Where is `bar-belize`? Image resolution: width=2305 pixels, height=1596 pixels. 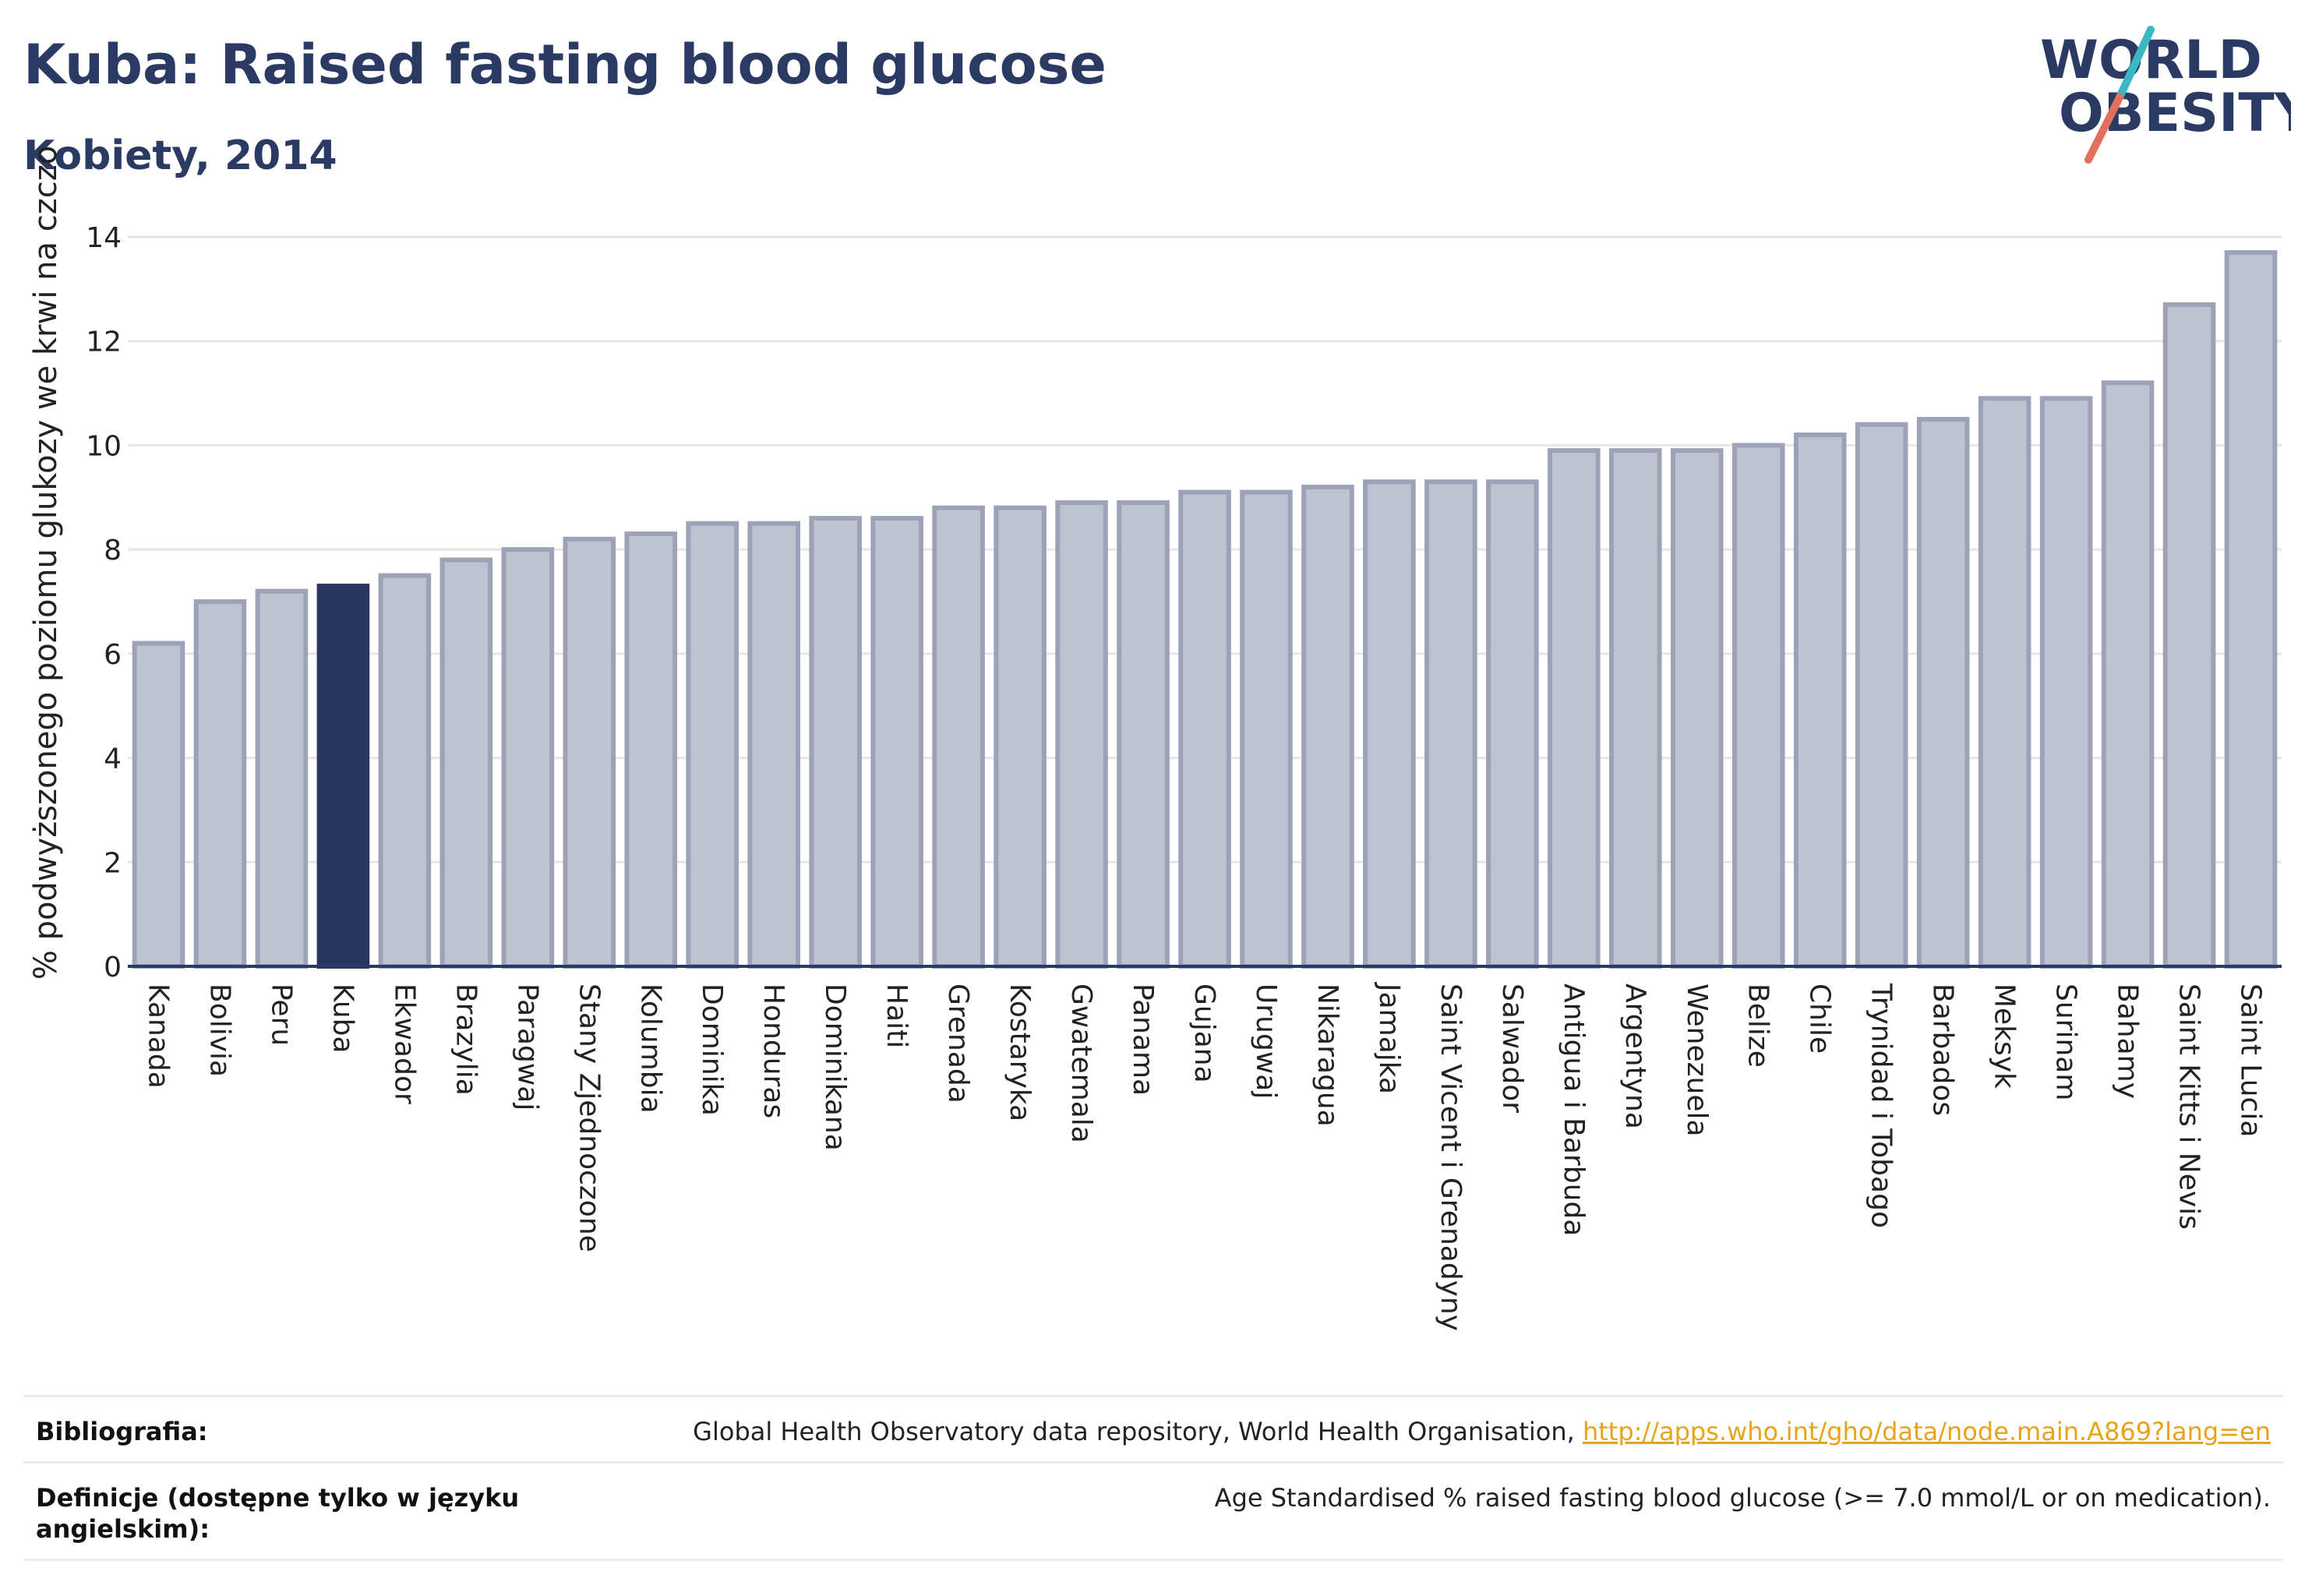
bar-belize is located at coordinates (1758, 706).